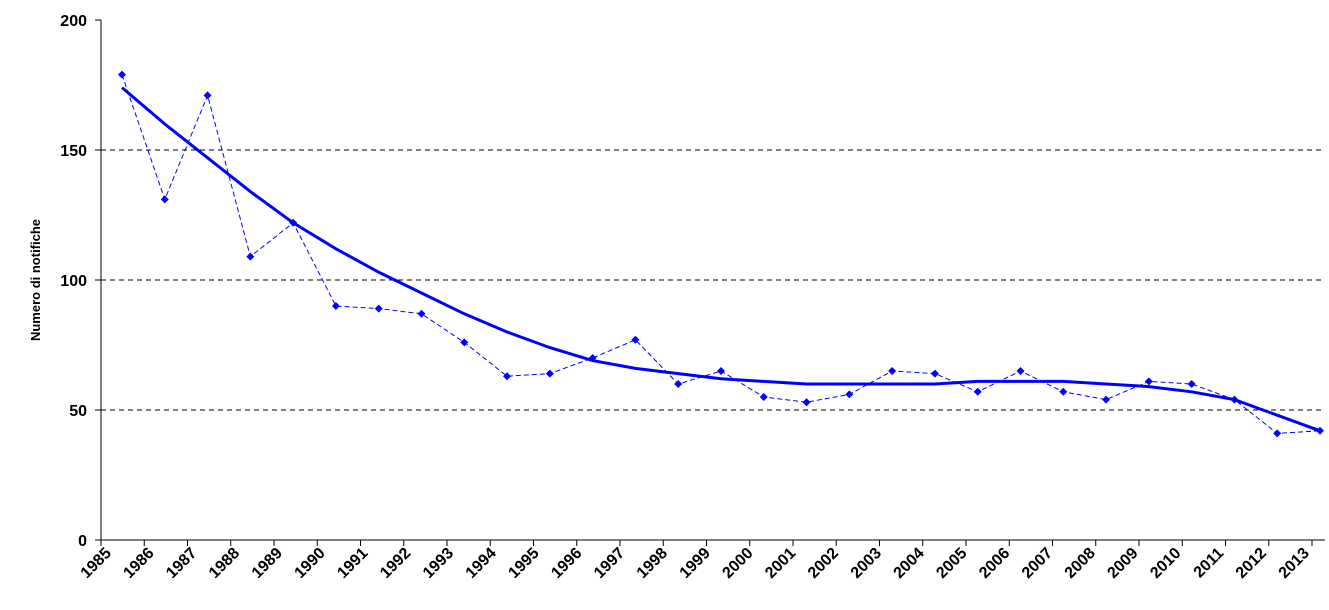 The width and height of the screenshot is (1329, 610). What do you see at coordinates (737, 563) in the screenshot?
I see `x-tick-label: 2000` at bounding box center [737, 563].